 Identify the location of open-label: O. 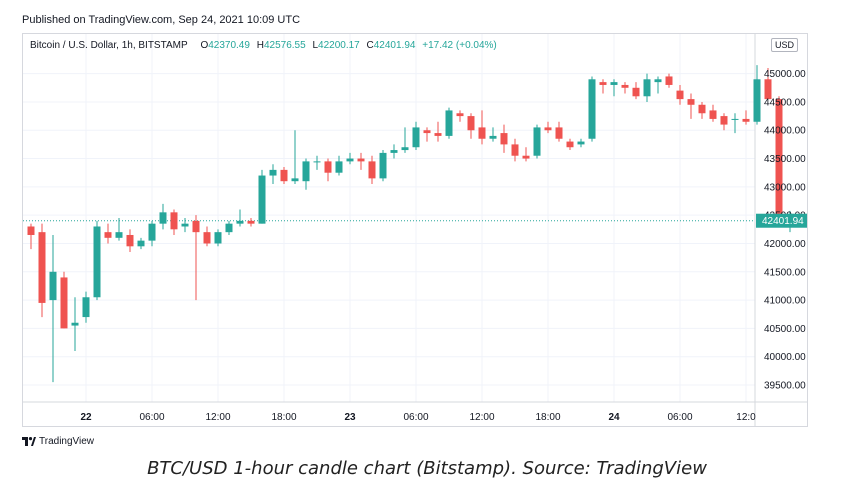
(204, 45).